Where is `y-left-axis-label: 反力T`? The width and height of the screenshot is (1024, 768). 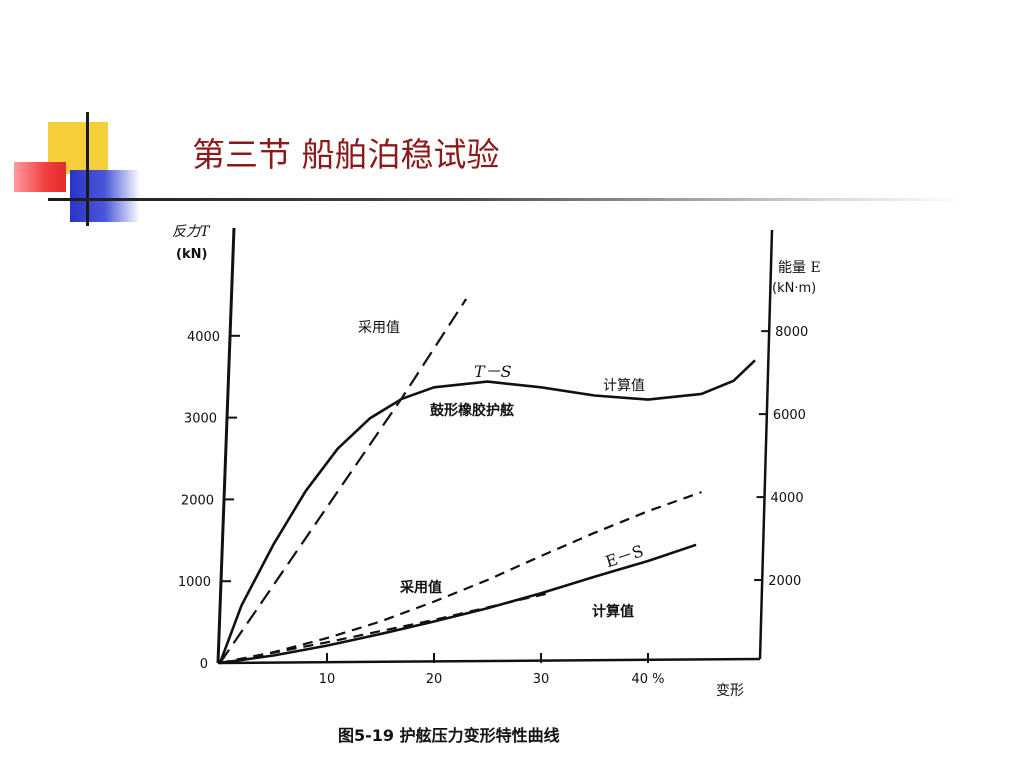
y-left-axis-label: 反力T is located at coordinates (191, 232).